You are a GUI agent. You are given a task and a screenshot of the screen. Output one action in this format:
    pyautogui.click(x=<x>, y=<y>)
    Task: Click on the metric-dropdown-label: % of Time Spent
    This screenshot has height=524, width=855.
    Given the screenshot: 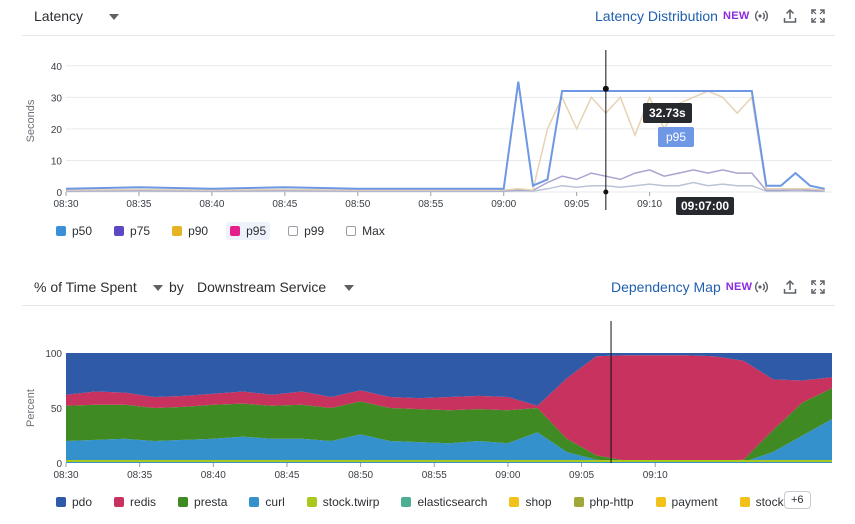 What is the action you would take?
    pyautogui.click(x=85, y=287)
    